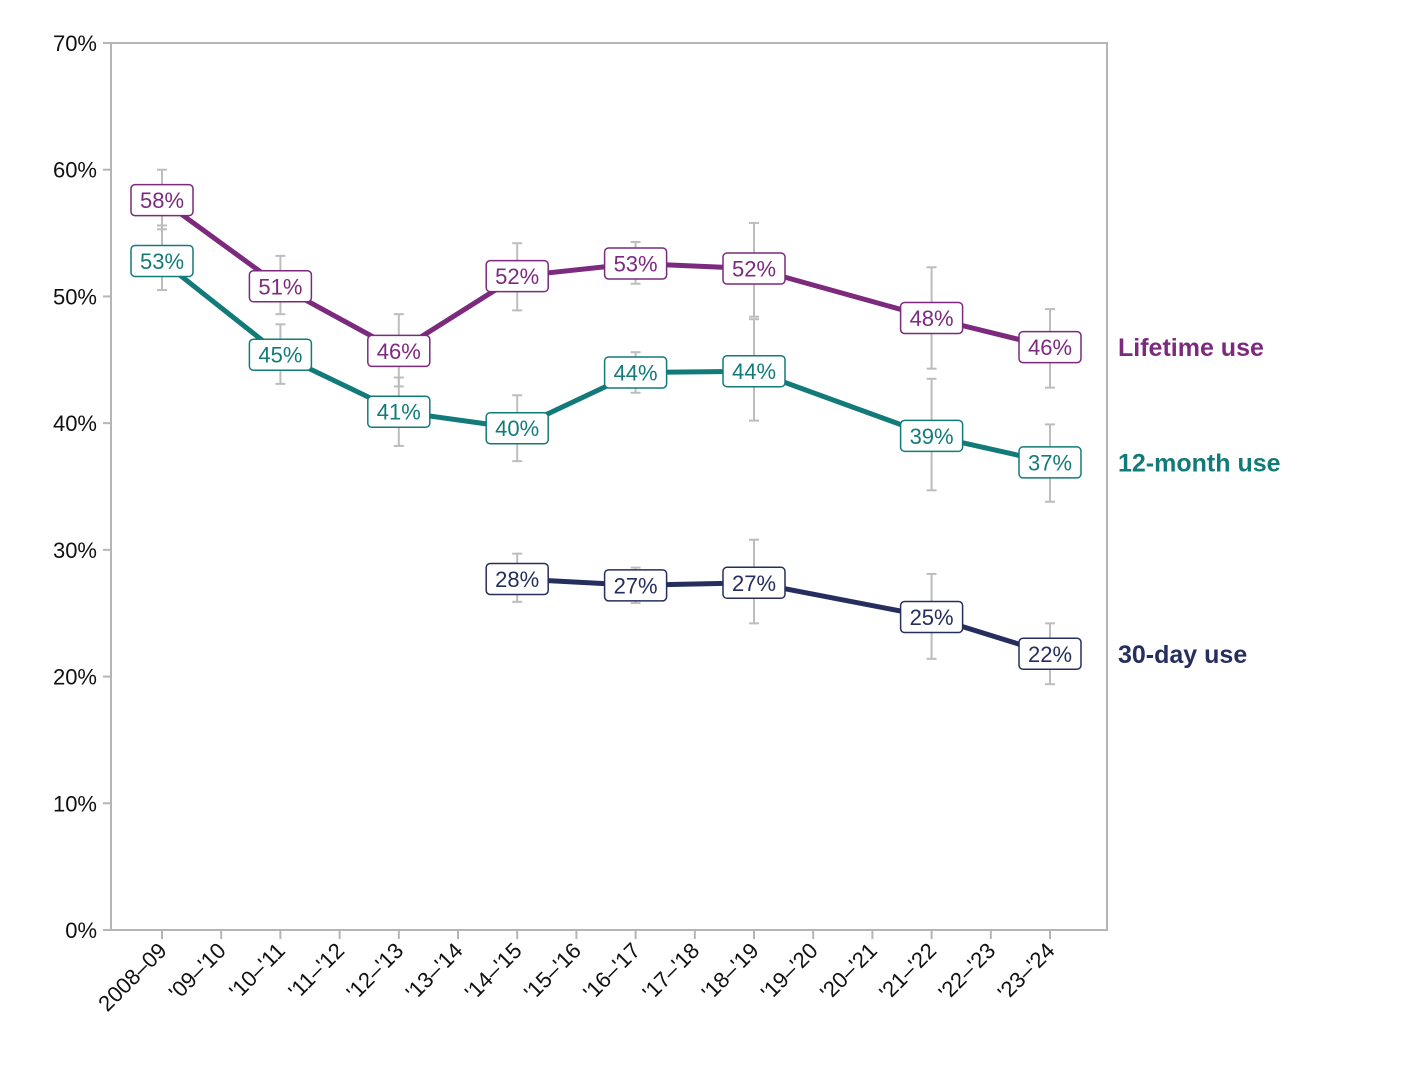 Image resolution: width=1407 pixels, height=1083 pixels. I want to click on y-tick-label: 40%, so click(75, 423).